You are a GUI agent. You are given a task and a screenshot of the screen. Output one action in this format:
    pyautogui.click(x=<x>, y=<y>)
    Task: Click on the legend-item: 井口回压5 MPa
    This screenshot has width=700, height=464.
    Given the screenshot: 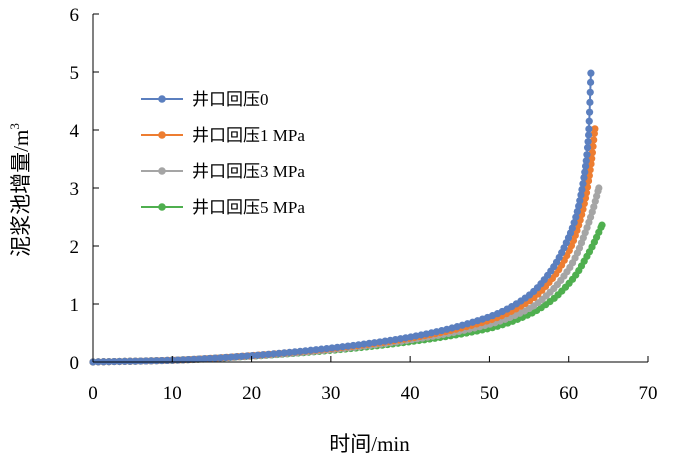 What is the action you would take?
    pyautogui.click(x=223, y=207)
    